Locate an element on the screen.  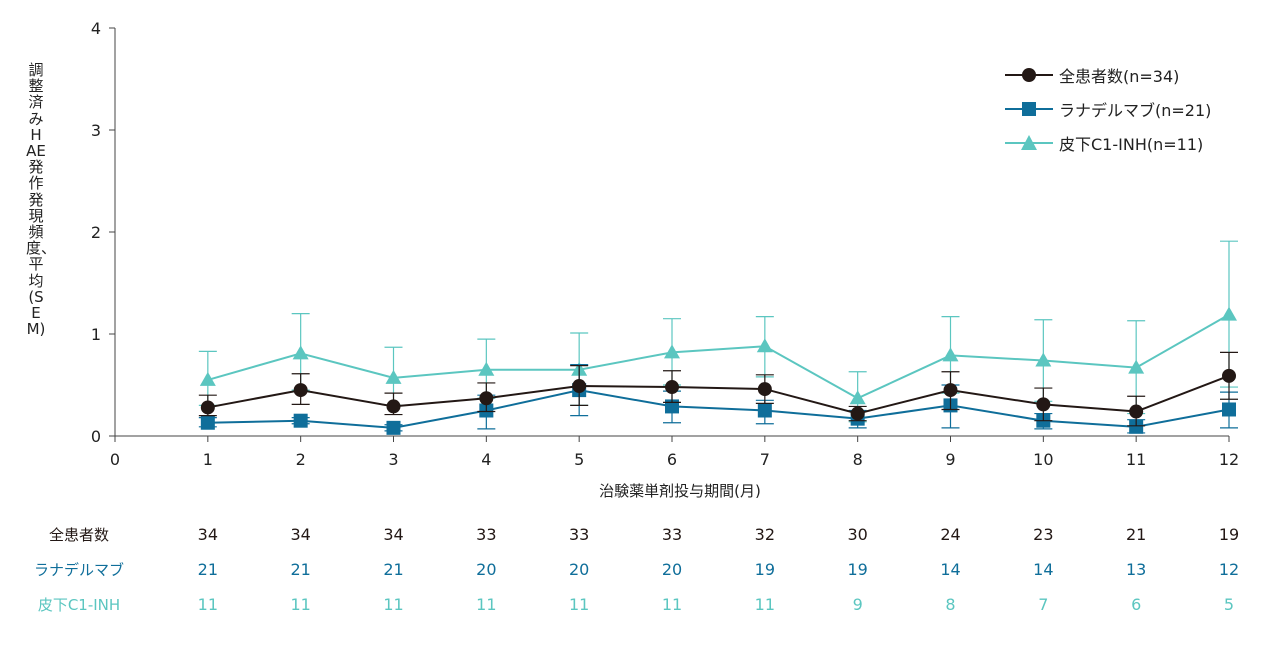
count-cell: 5 is located at coordinates (1229, 604).